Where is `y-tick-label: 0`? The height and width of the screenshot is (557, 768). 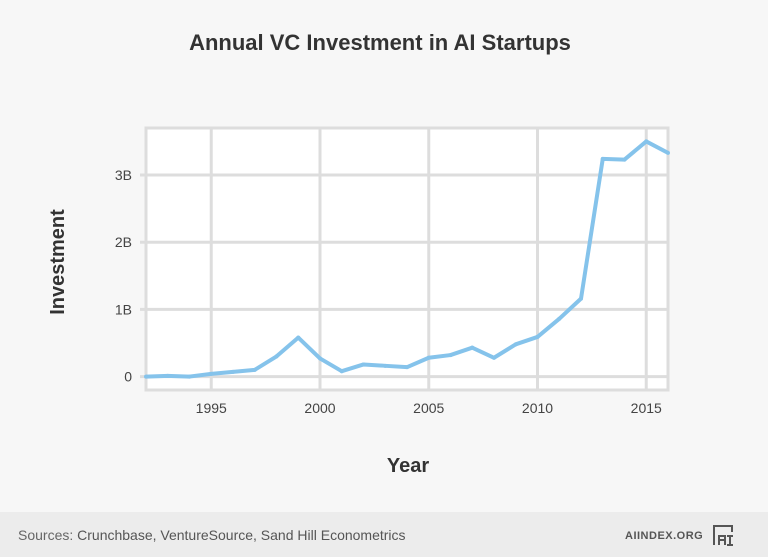
y-tick-label: 0 is located at coordinates (128, 377).